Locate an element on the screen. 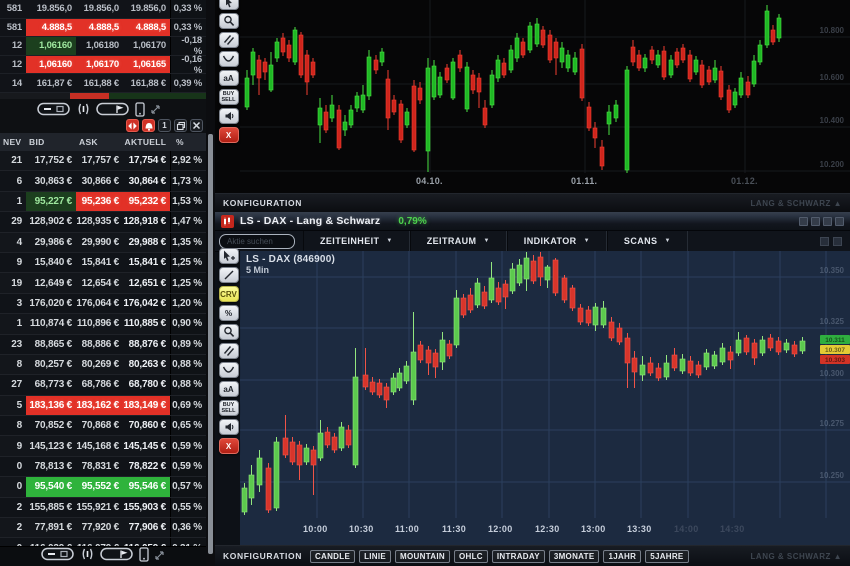  watchlist-row: 581 19.856,0 19.856,0 19.856,0 0,33 % is located at coordinates (103, 9).